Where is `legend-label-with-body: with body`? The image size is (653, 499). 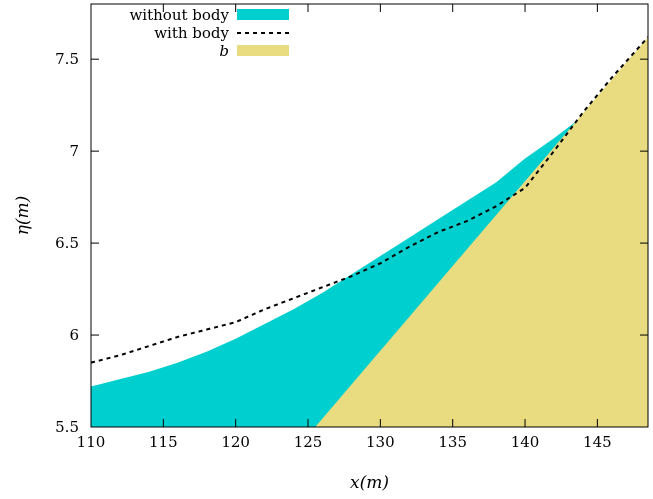 legend-label-with-body: with body is located at coordinates (191, 33).